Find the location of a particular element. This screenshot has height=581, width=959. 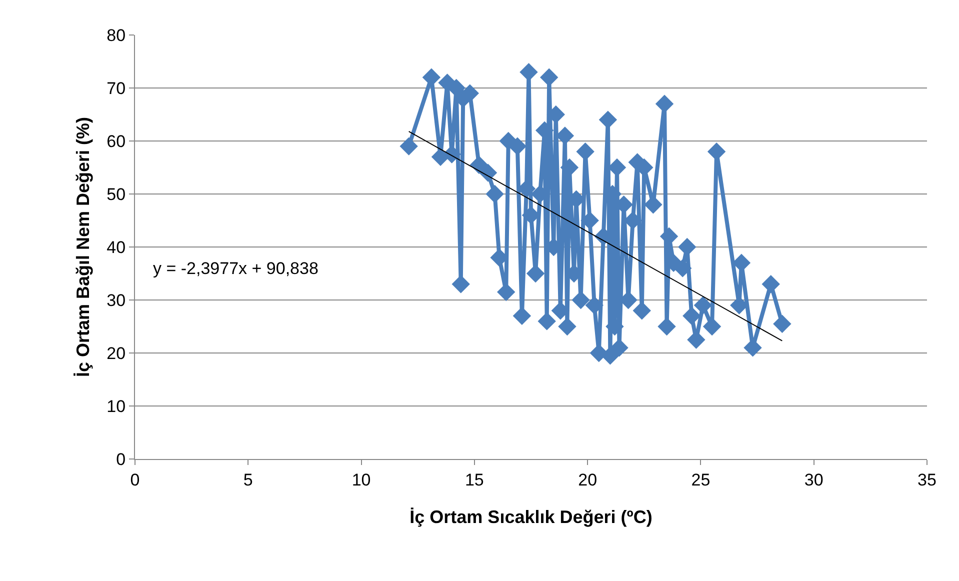

y-tick-label: 0 is located at coordinates (121, 459).